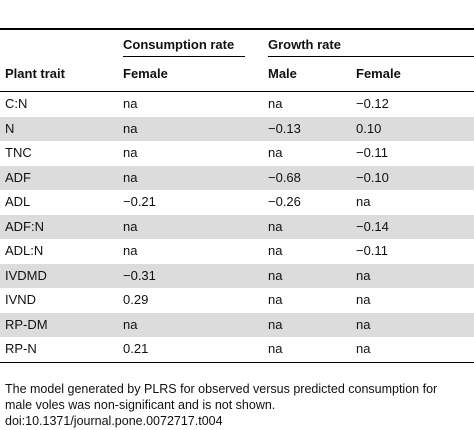 This screenshot has width=474, height=430. Describe the element at coordinates (237, 104) in the screenshot. I see `table-row: C:N na na −0.12` at that location.